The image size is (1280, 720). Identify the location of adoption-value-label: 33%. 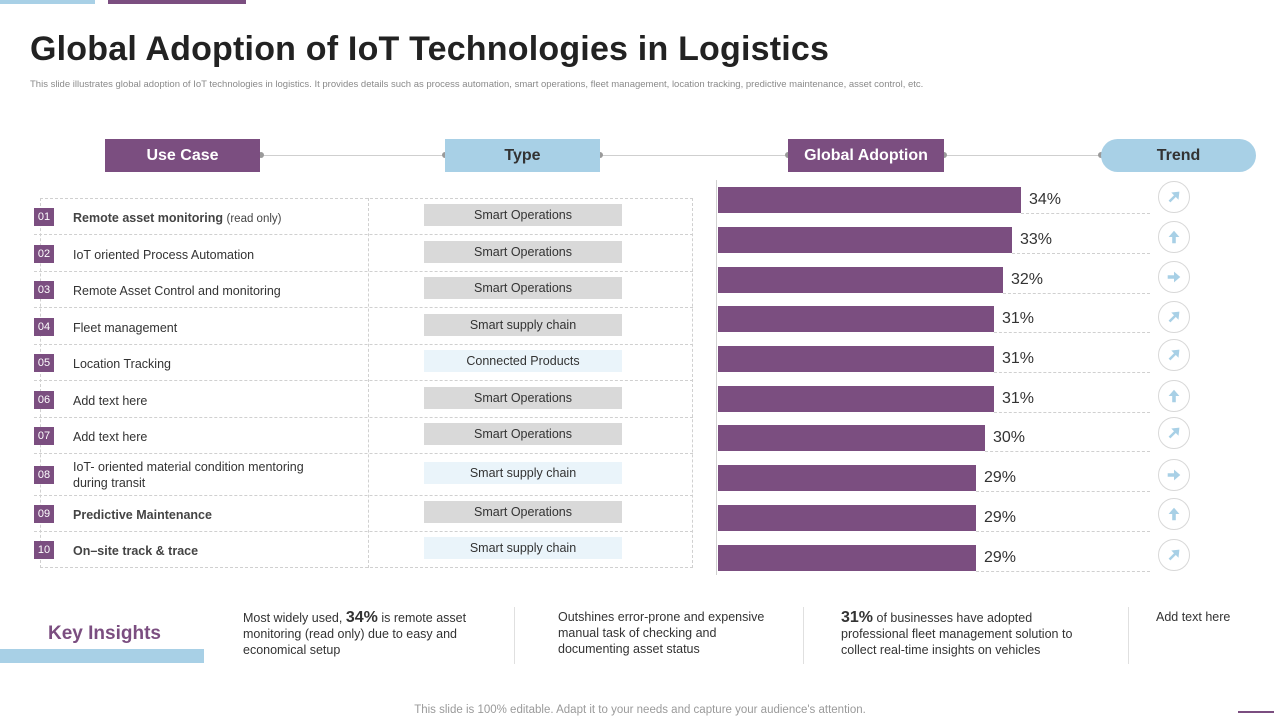
(1036, 239).